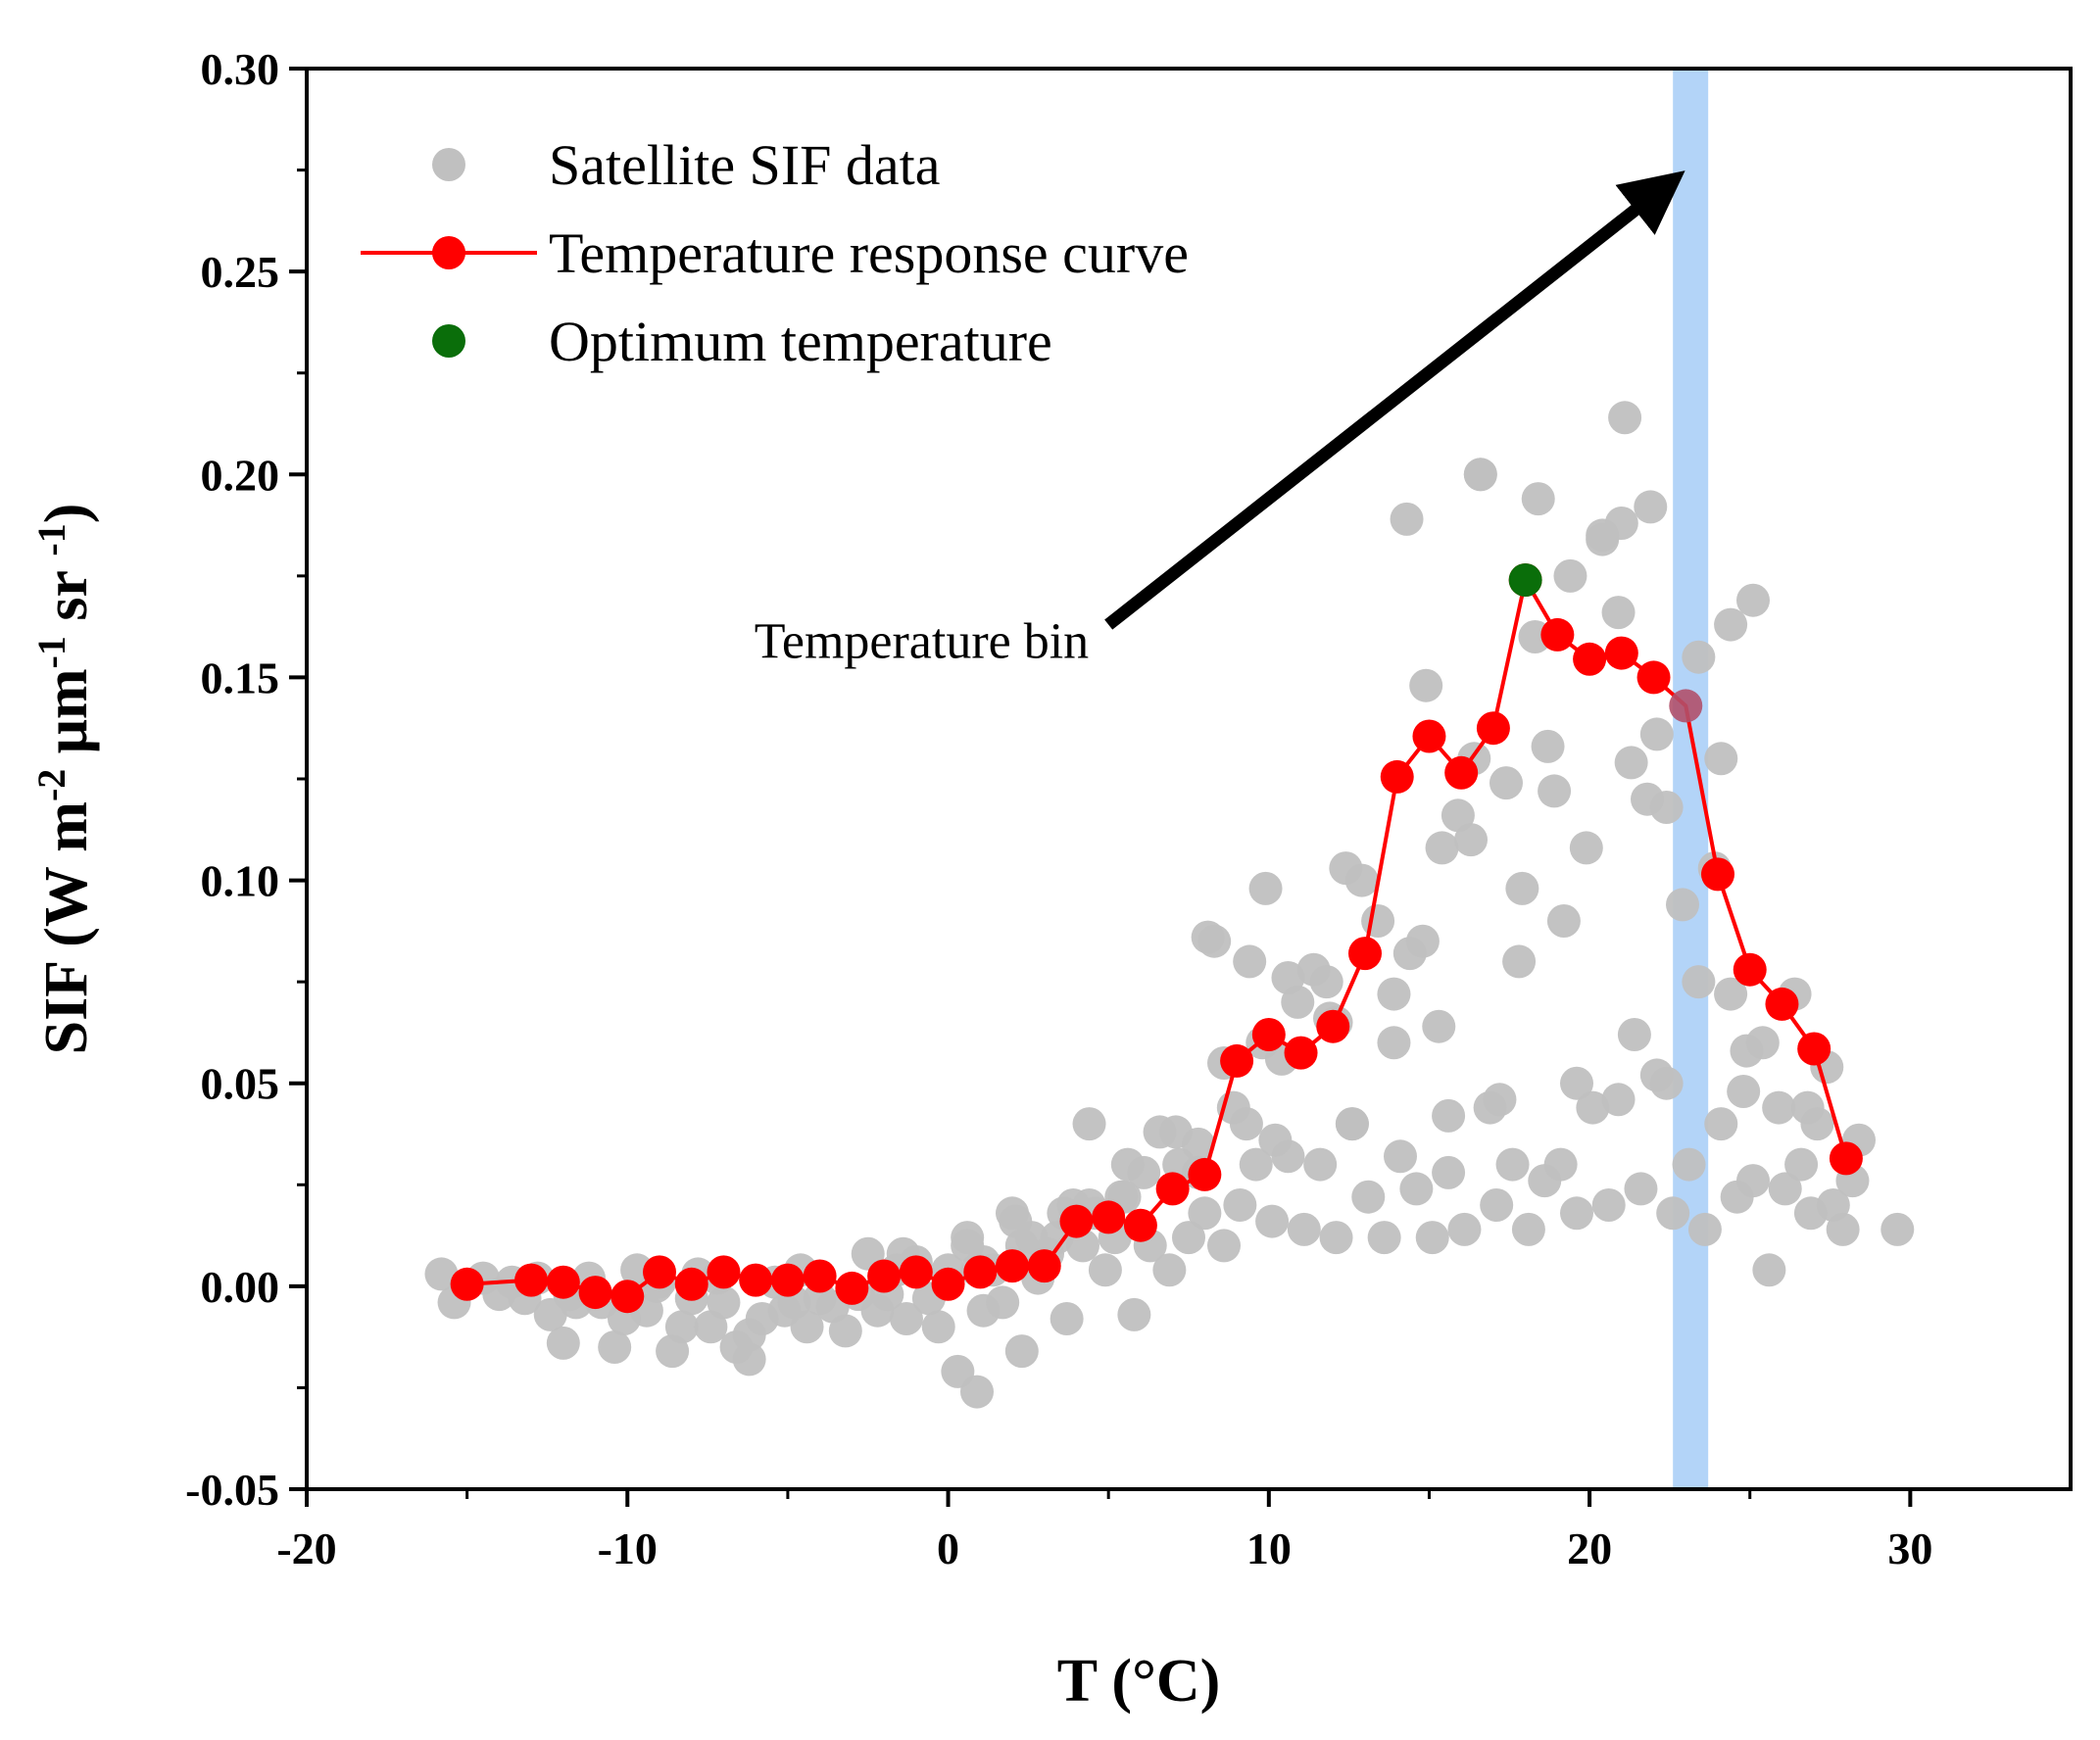  Describe the element at coordinates (241, 677) in the screenshot. I see `y-tick-label: 0.15` at that location.